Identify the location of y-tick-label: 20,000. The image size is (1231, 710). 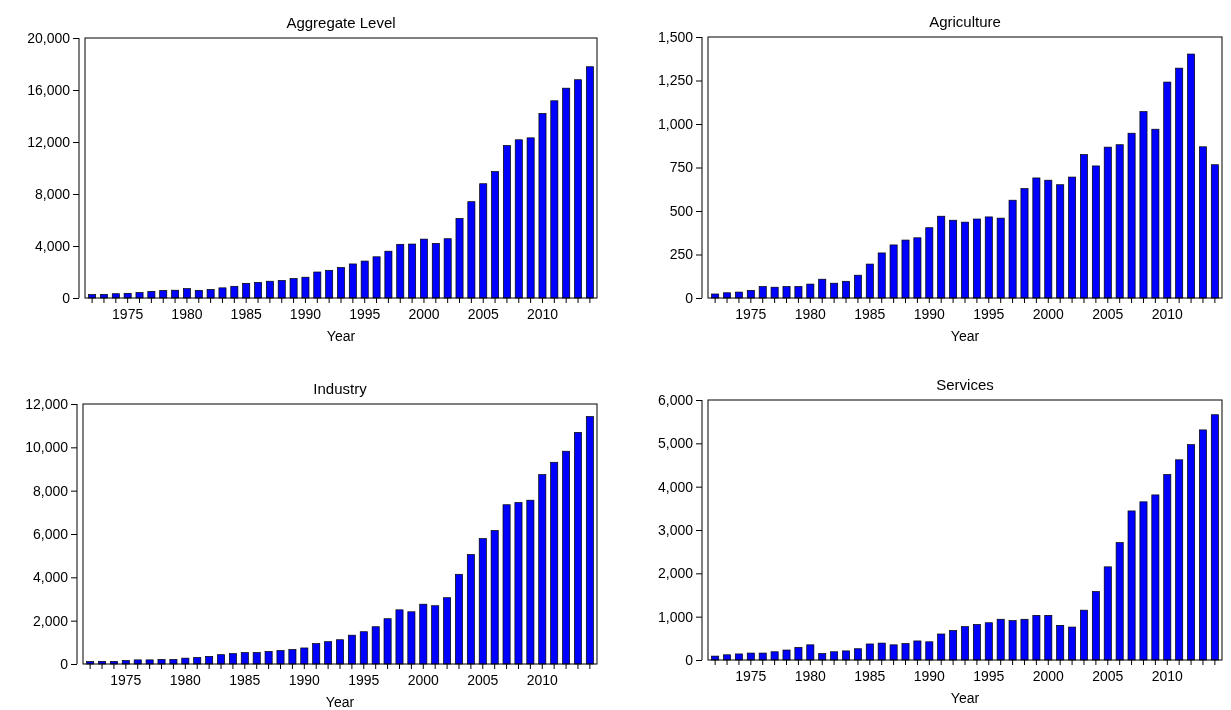
(49, 37).